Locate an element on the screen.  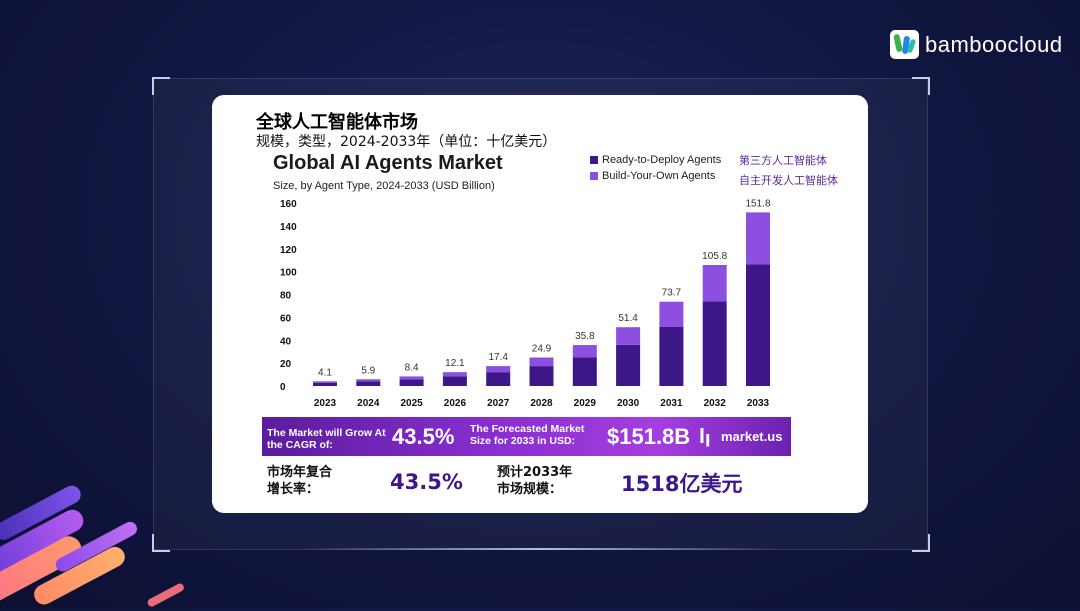
summary-size-label-line2: 市场规模： is located at coordinates (530, 489).